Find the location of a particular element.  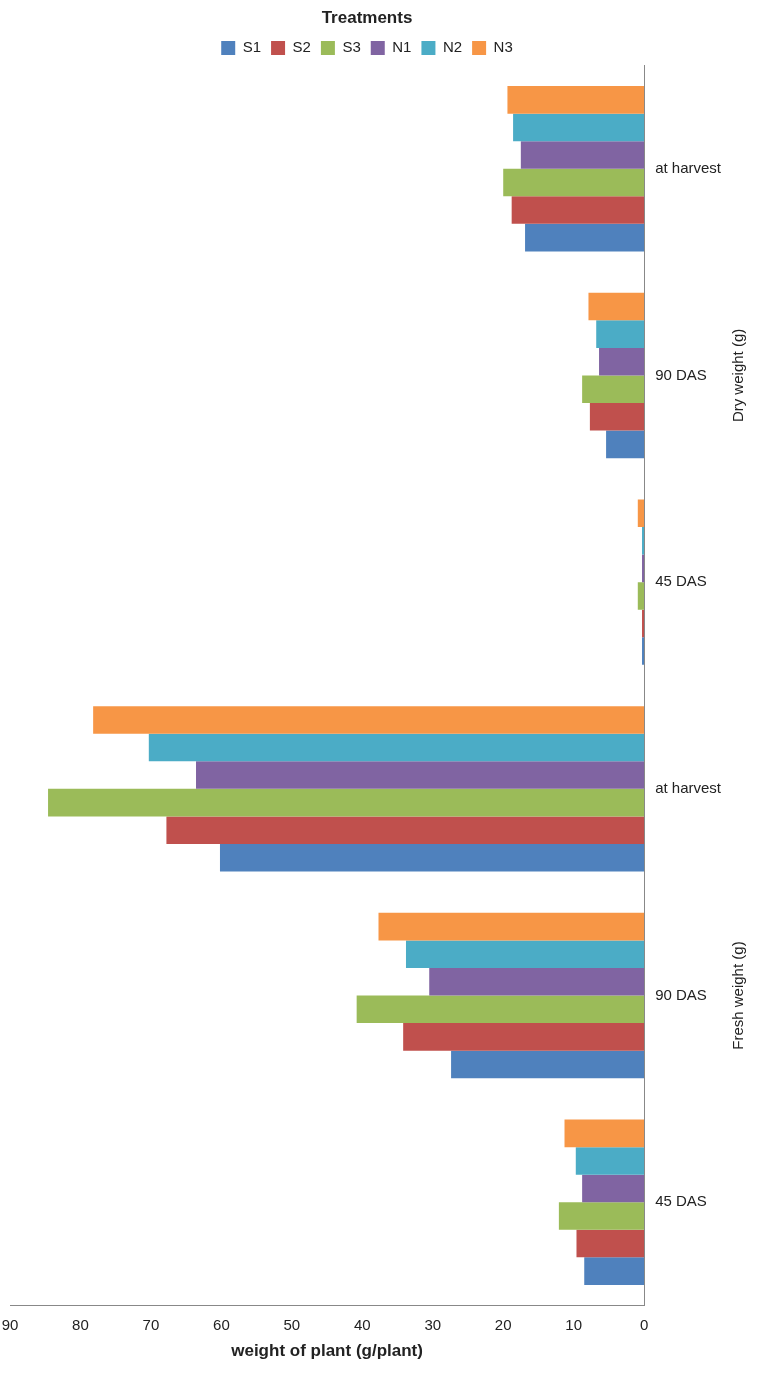

text: Dry weight (g) is located at coordinates (738, 375).